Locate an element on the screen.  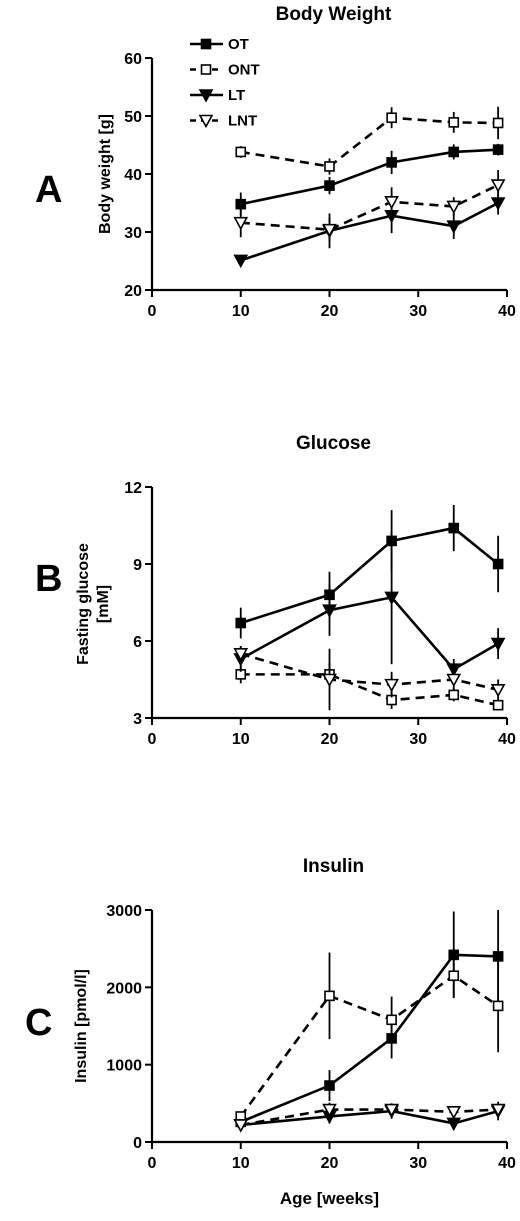
chart-title: Insulin is located at coordinates (333, 866).